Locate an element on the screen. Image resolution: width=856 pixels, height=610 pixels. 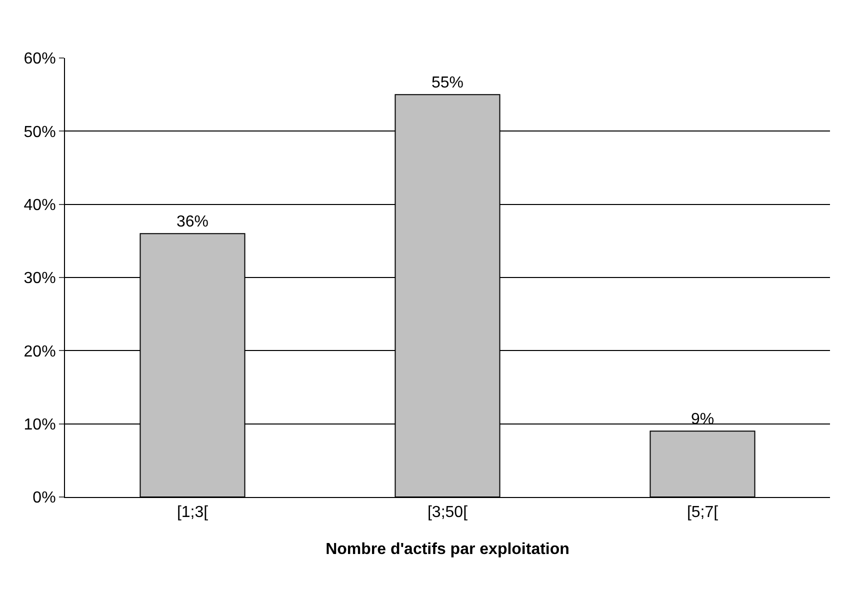
data-label: 36% is located at coordinates (192, 222).